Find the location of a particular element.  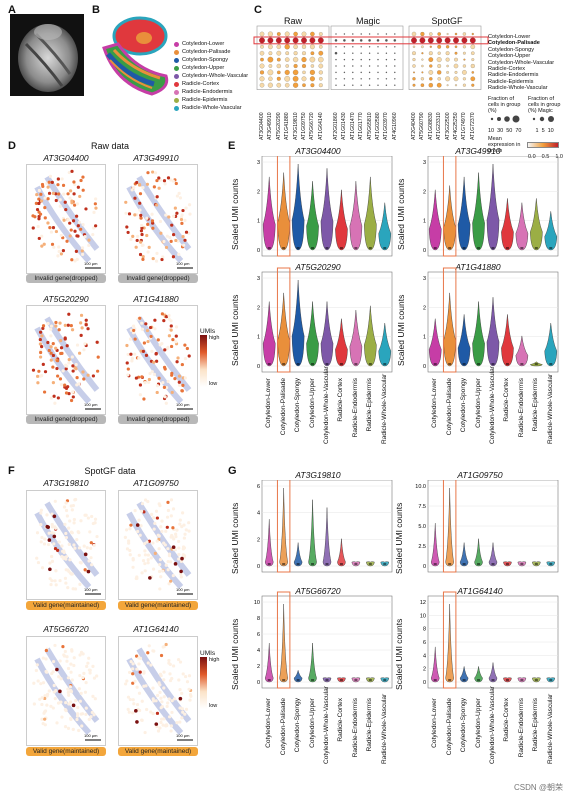

violin-g-svg: 0 2 4 6 0 2.5 5.0 7.5 10.0 0 2 4 6 8 10 0 2 4 6 8 10 12 is located at coordinates (406, 584).